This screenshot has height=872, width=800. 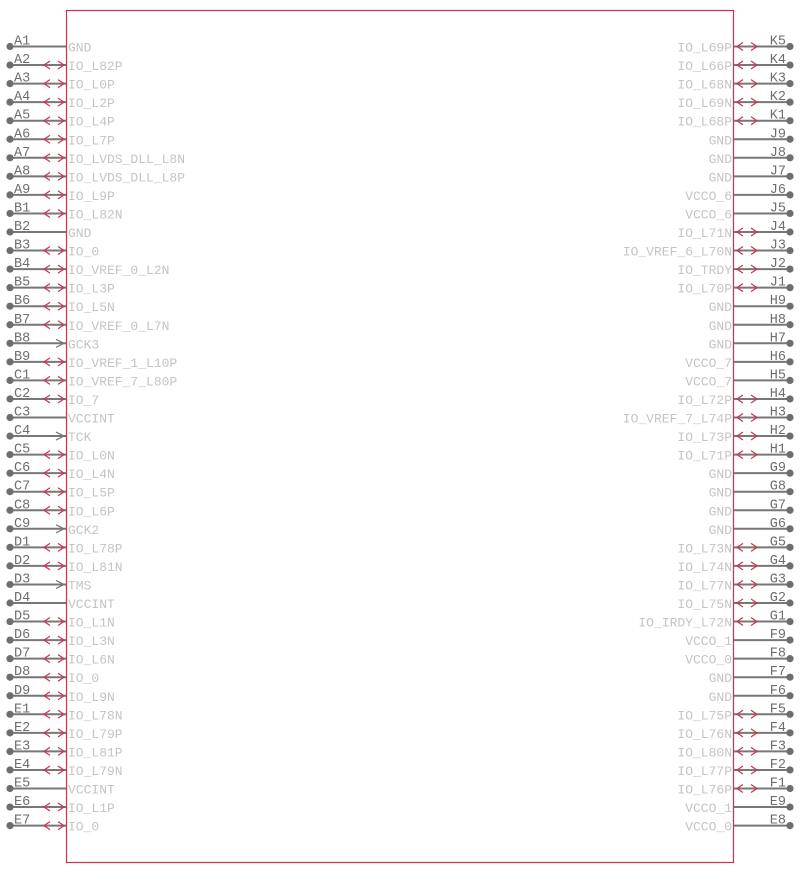 What do you see at coordinates (735, 582) in the screenshot?
I see `pin-G3: G3 IO_L77N` at bounding box center [735, 582].